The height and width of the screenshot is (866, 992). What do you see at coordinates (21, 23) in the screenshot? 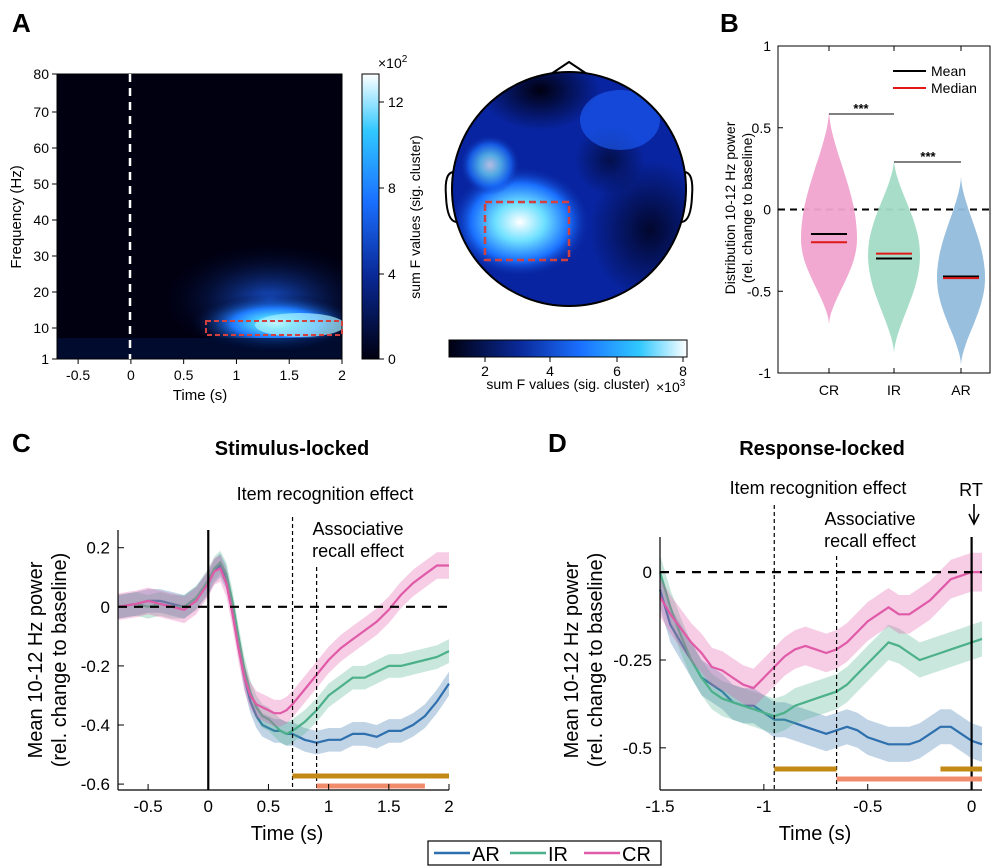
I see `panel-label-a: A` at bounding box center [21, 23].